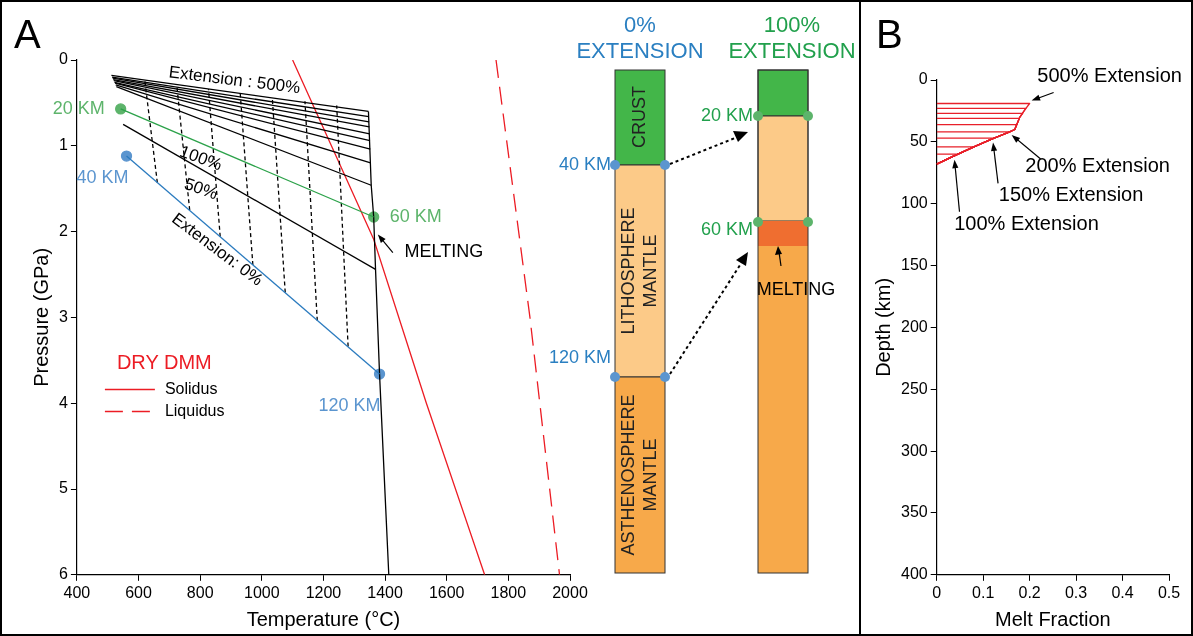  Describe the element at coordinates (889, 34) in the screenshot. I see `chart-title: B` at that location.